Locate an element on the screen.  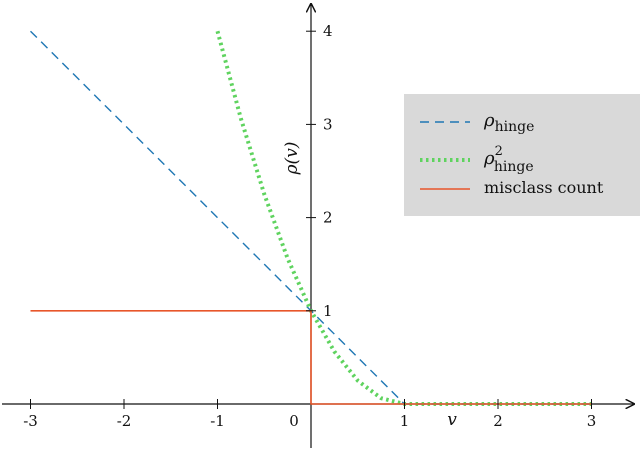
y-tick-label: 4 is located at coordinates (328, 31).